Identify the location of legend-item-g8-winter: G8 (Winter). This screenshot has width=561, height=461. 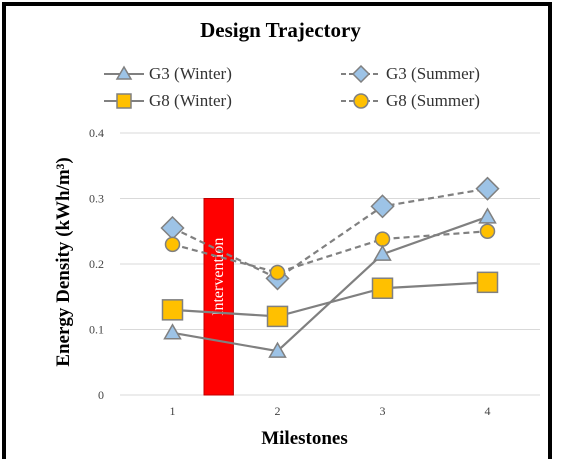
(167, 101).